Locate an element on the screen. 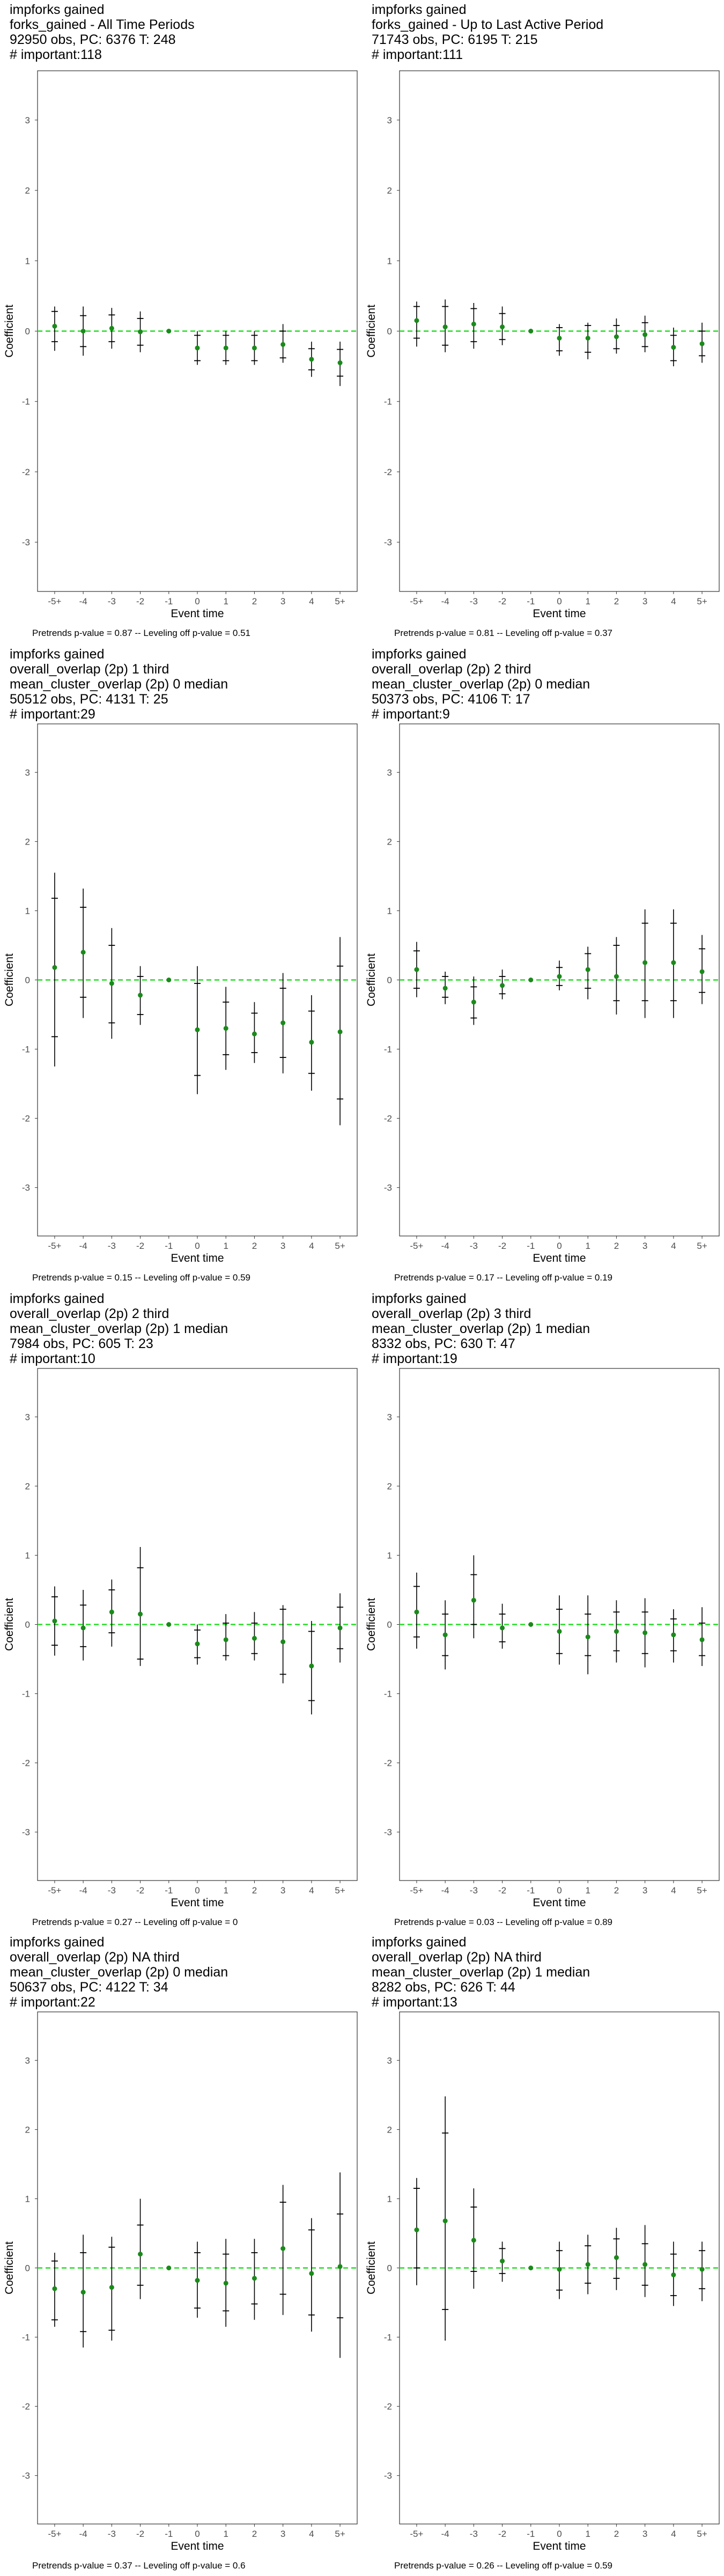 The image size is (724, 2576). header-line: overall_overlap (2p) NA third is located at coordinates (457, 1957).